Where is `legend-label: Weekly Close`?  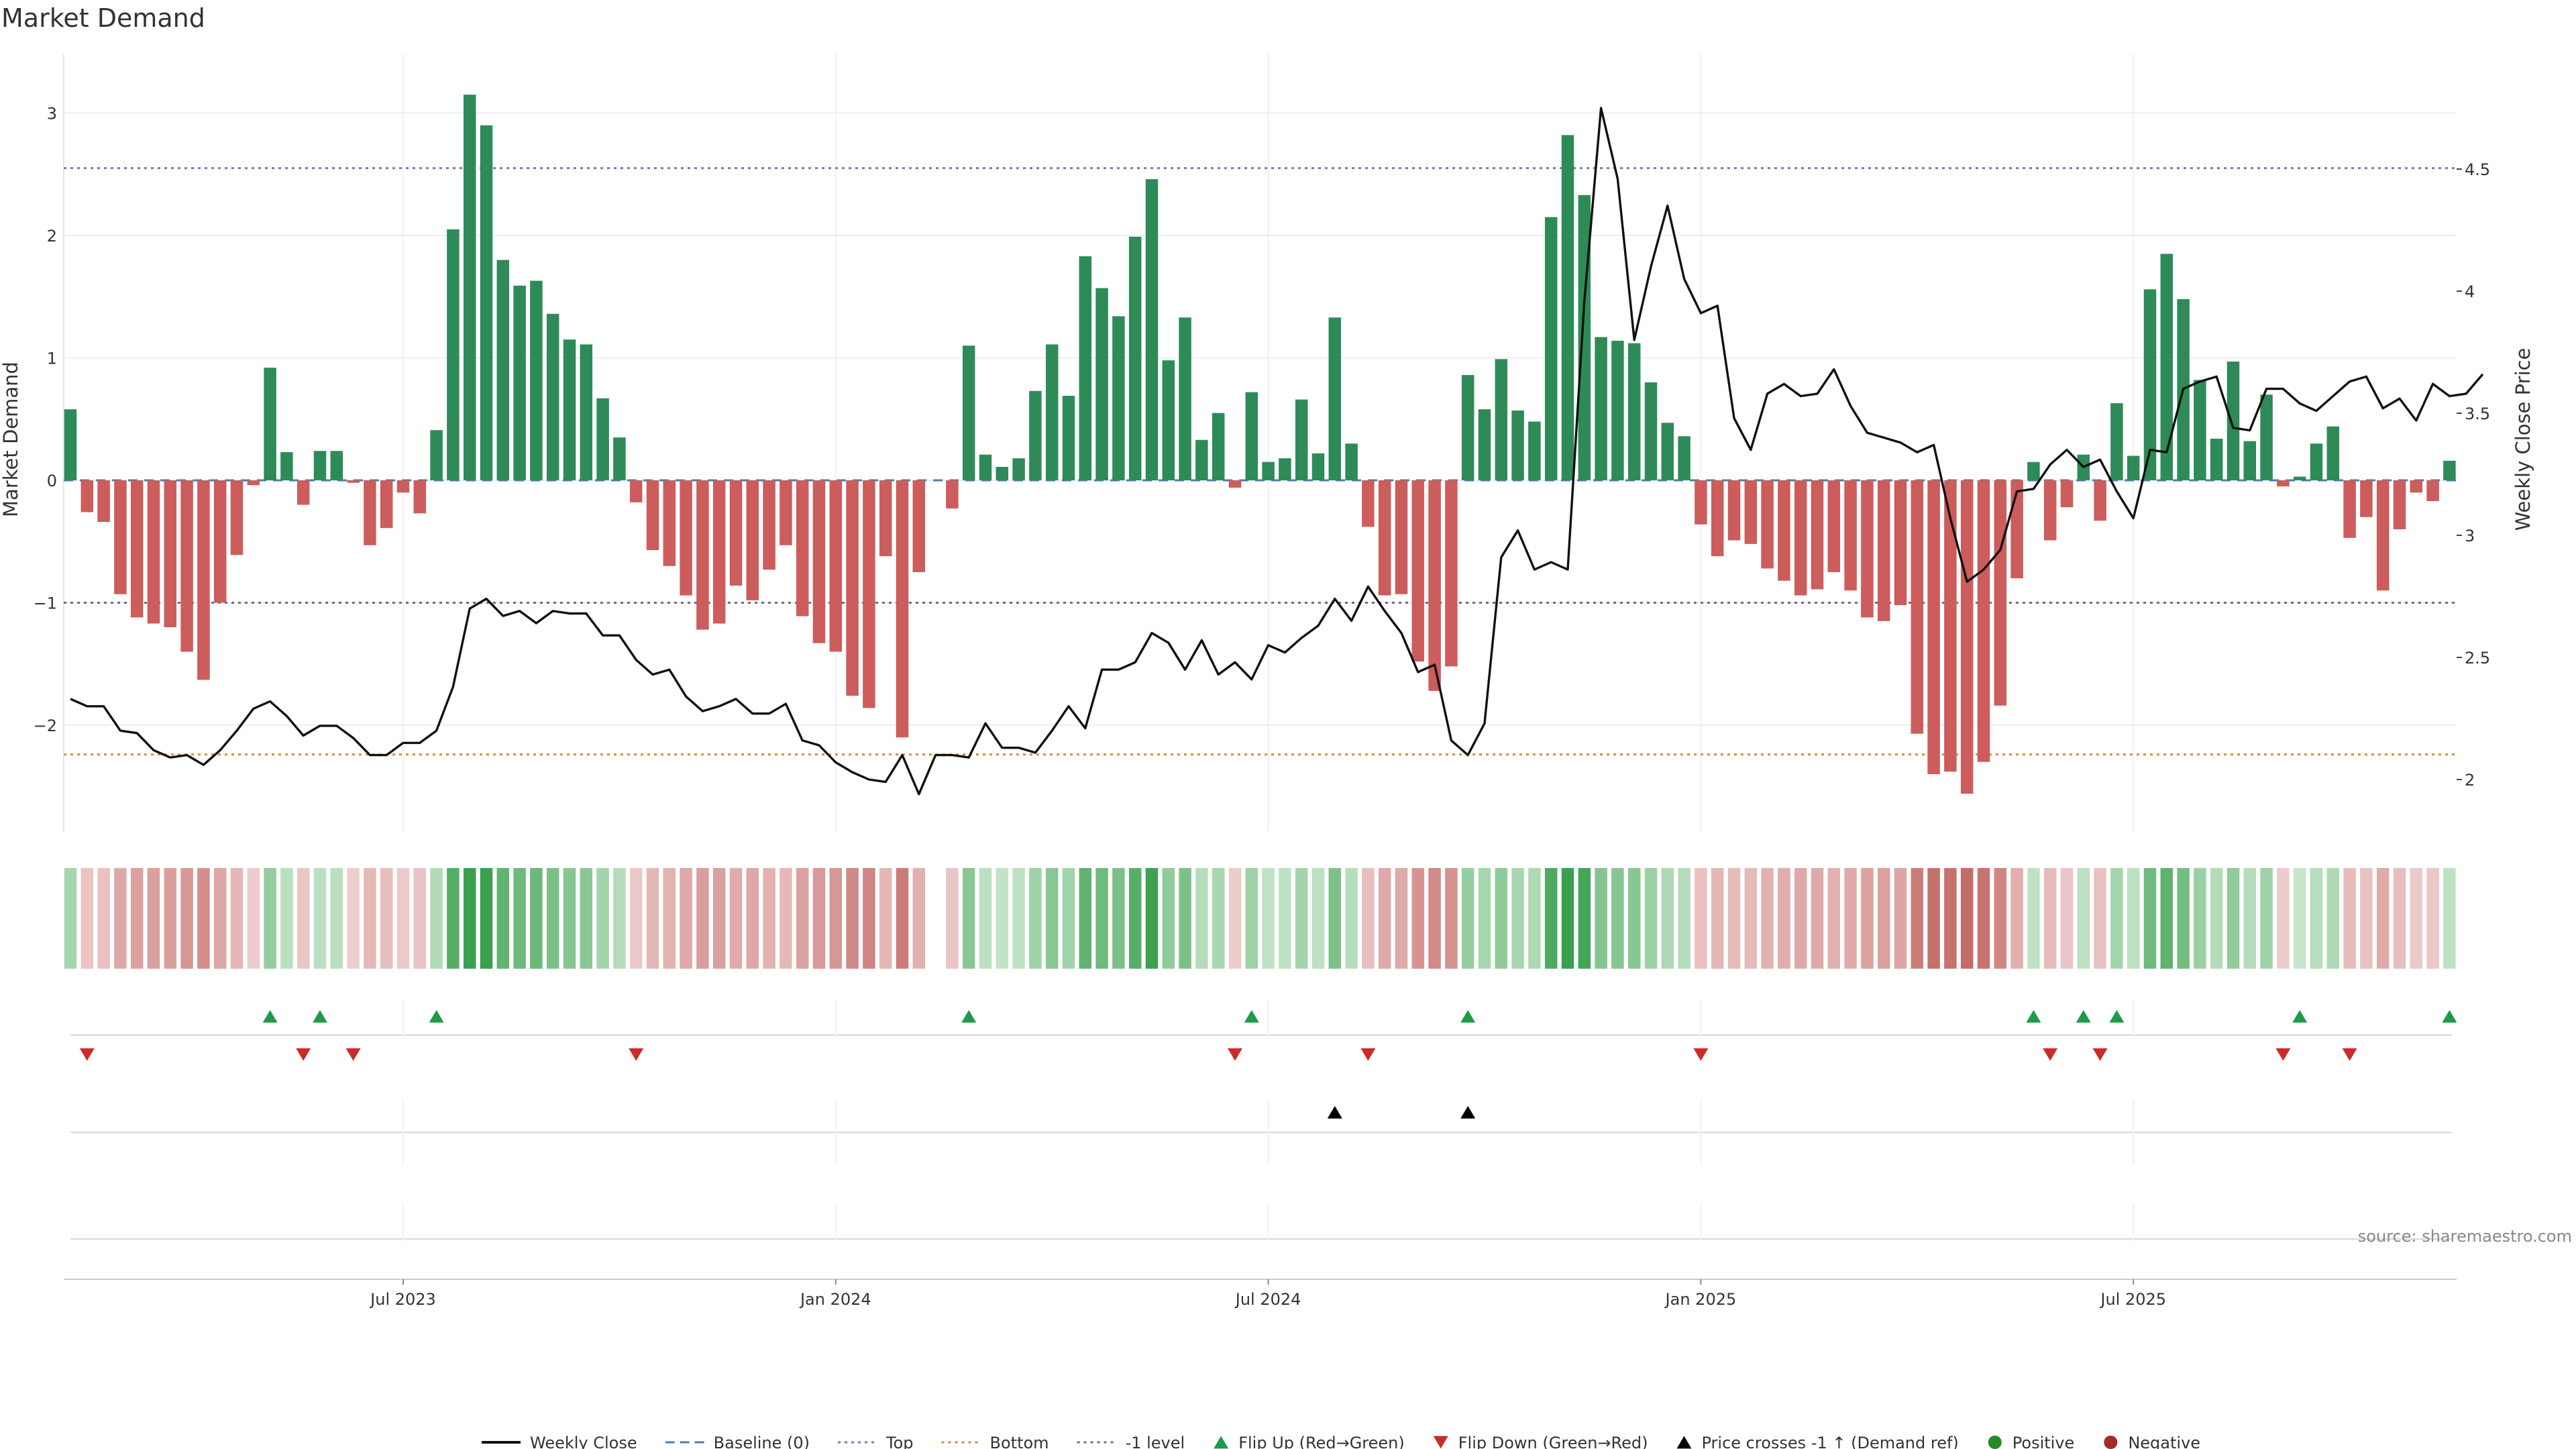 legend-label: Weekly Close is located at coordinates (583, 1441).